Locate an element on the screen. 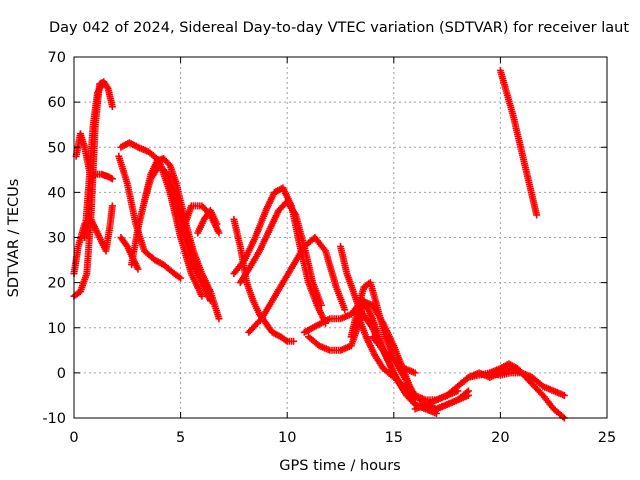 Image resolution: width=640 pixels, height=480 pixels. y-axis-label: SDTVAR / TECUs is located at coordinates (14, 238).